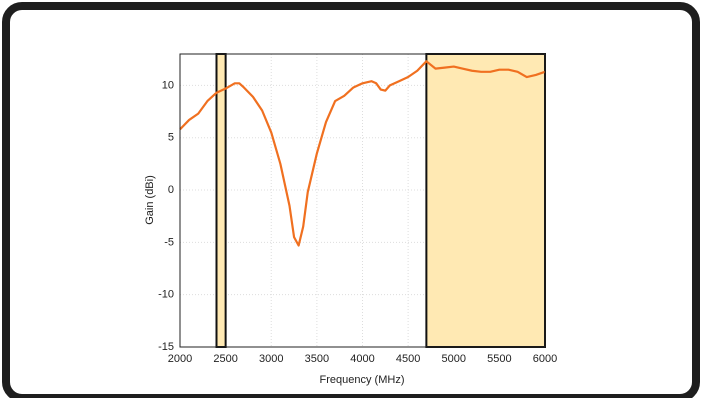 Image resolution: width=702 pixels, height=403 pixels. Describe the element at coordinates (362, 380) in the screenshot. I see `x-axis-label: Frequency (MHz)` at that location.